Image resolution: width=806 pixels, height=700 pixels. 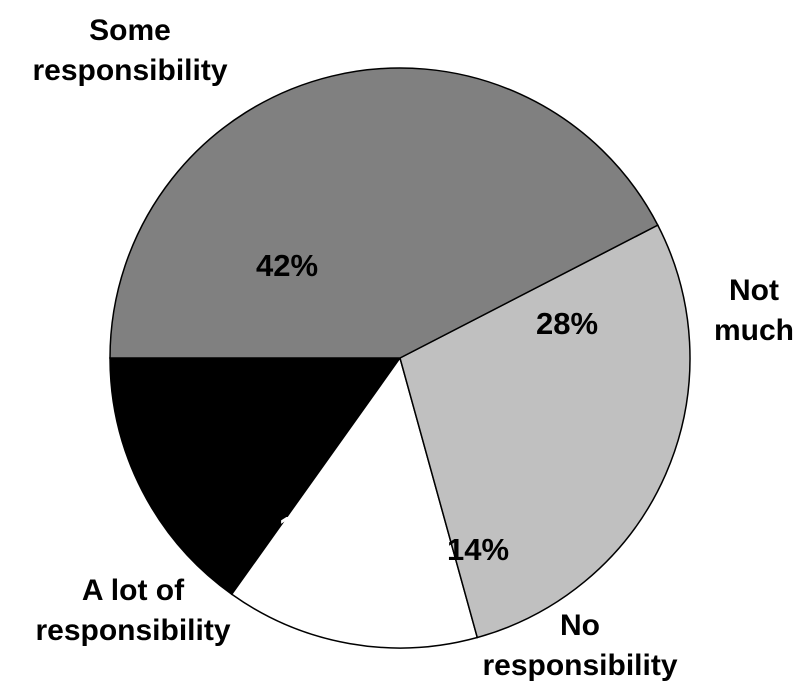 I want to click on category-label-line: much, so click(x=754, y=330).